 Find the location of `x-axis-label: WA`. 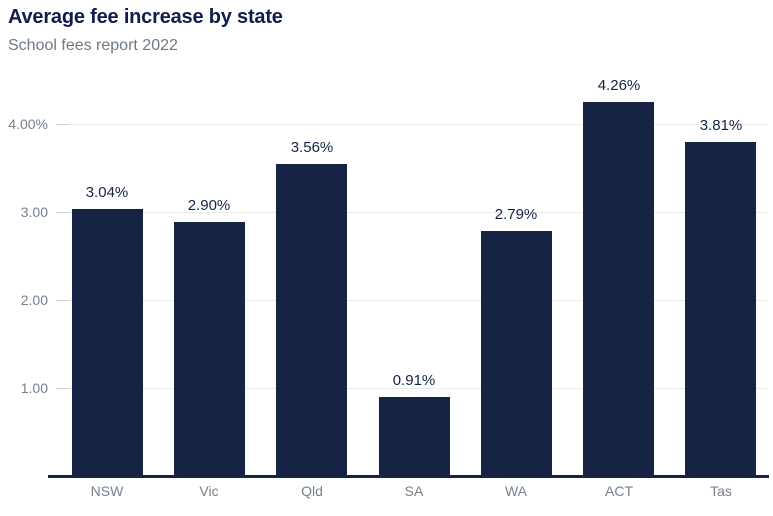

x-axis-label: WA is located at coordinates (516, 491).